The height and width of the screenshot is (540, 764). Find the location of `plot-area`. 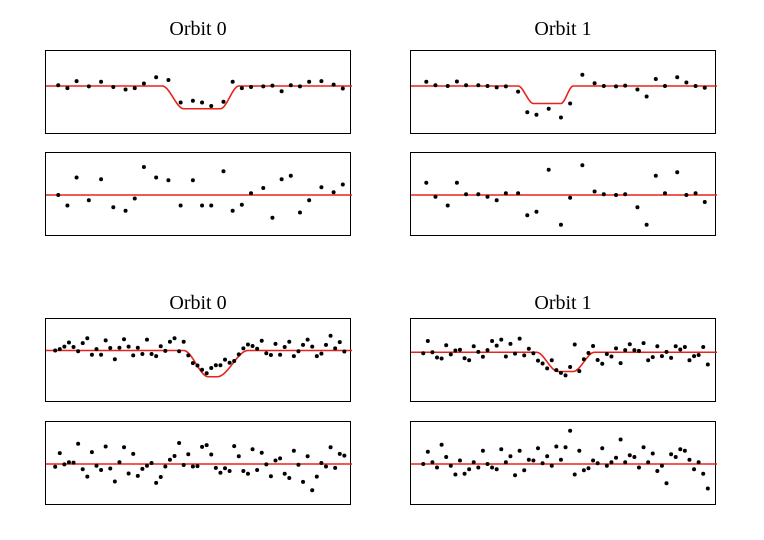

plot-area is located at coordinates (199, 192).